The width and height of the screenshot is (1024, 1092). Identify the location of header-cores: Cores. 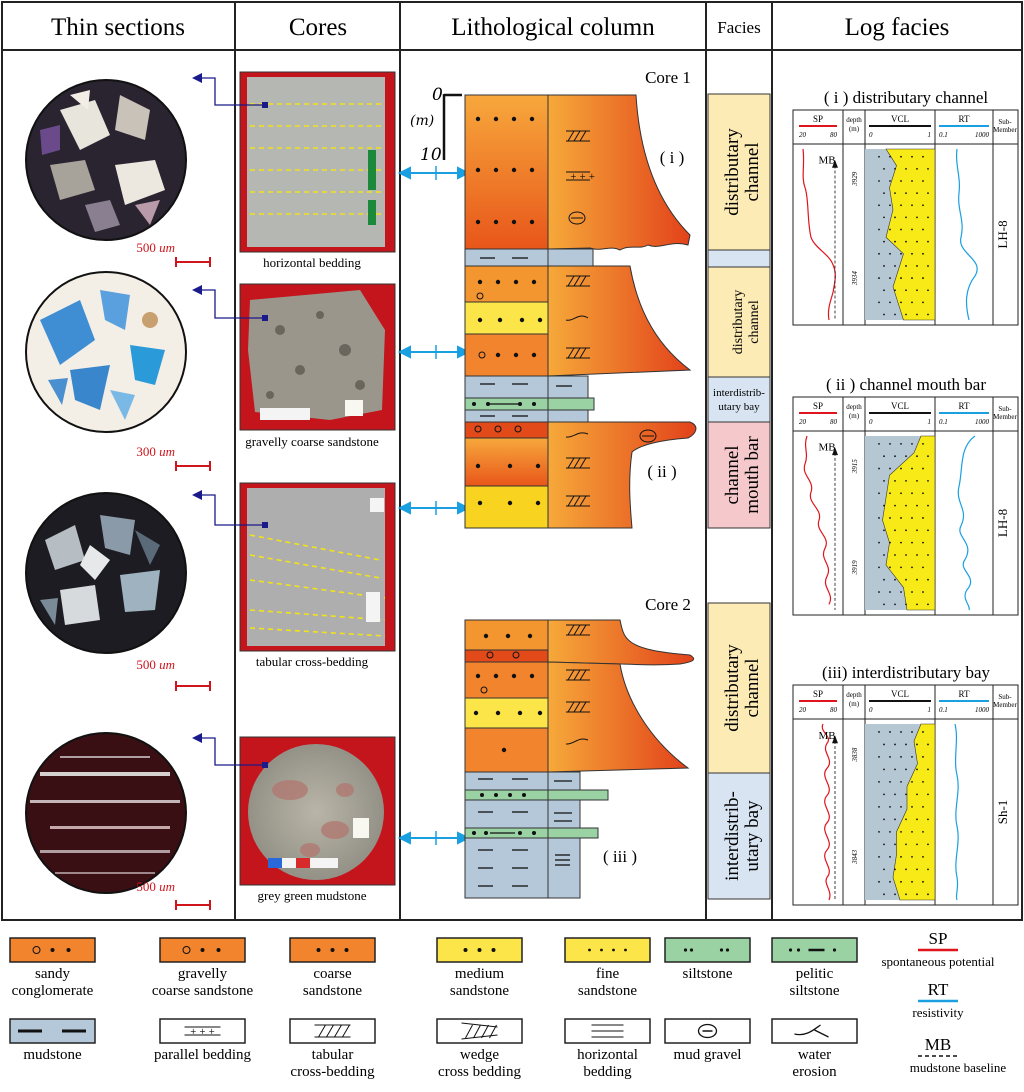
(318, 27).